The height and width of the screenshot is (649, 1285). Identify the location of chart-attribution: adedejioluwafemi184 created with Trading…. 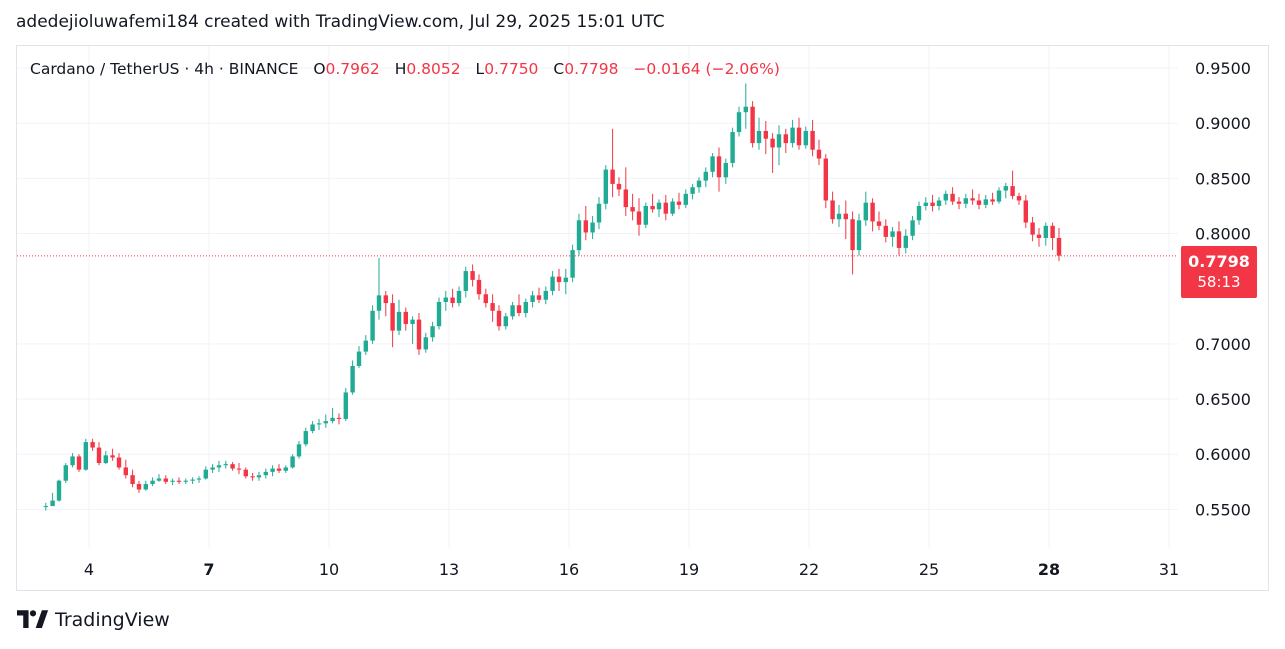
(340, 22).